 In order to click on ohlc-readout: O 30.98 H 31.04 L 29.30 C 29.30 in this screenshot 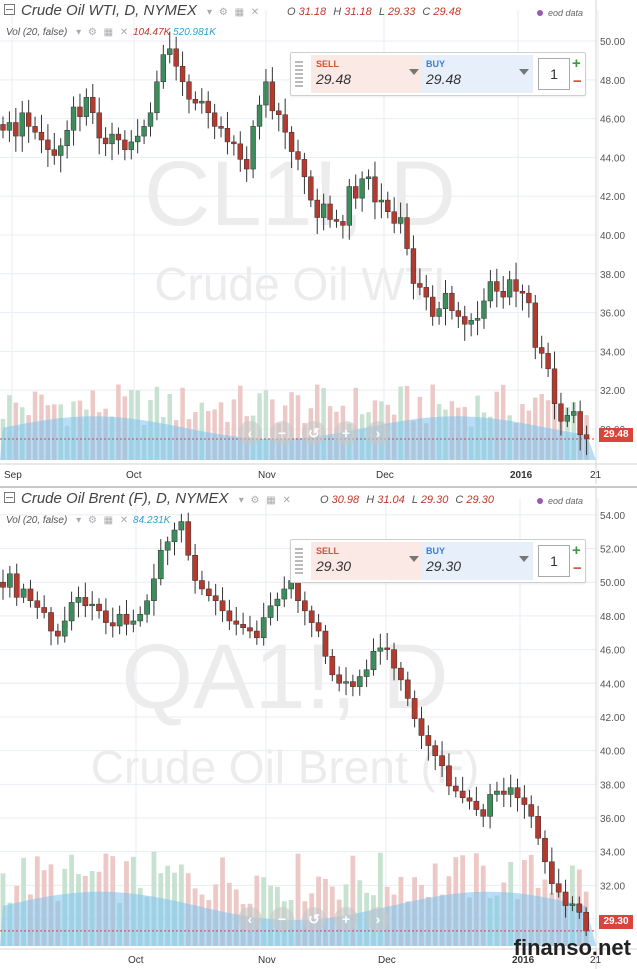, I will do `click(407, 500)`.